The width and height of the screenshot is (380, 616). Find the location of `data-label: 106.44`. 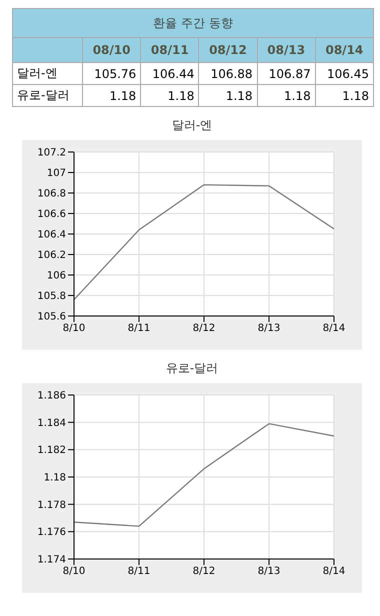

data-label: 106.44 is located at coordinates (169, 73).